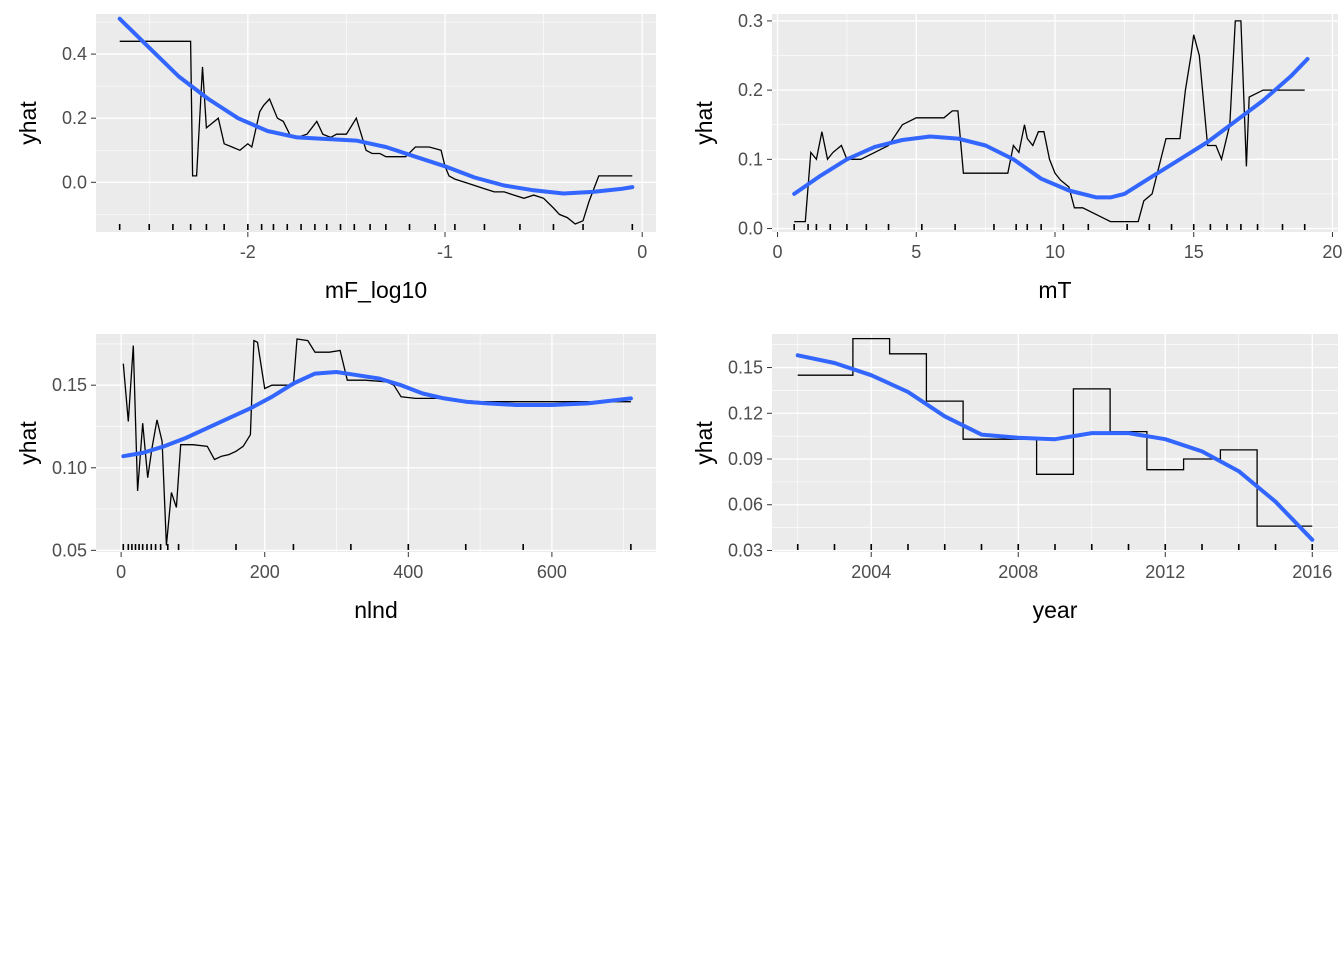 Image resolution: width=1344 pixels, height=960 pixels. Describe the element at coordinates (248, 252) in the screenshot. I see `x-tick-label: -2` at that location.